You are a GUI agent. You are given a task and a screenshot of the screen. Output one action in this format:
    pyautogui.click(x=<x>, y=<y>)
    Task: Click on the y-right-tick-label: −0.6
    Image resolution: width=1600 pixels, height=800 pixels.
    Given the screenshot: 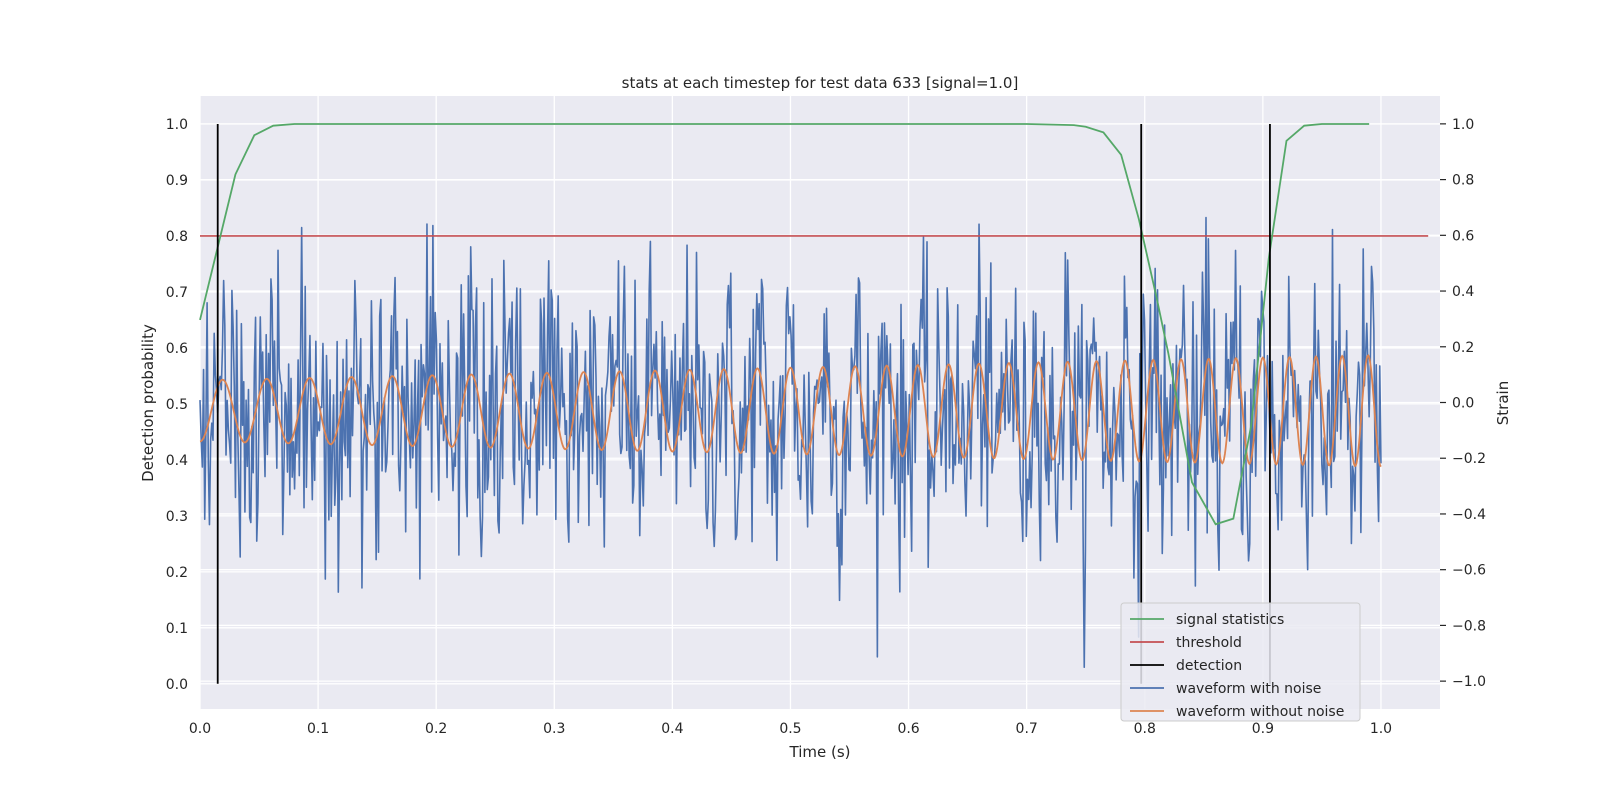 What is the action you would take?
    pyautogui.click(x=1469, y=571)
    